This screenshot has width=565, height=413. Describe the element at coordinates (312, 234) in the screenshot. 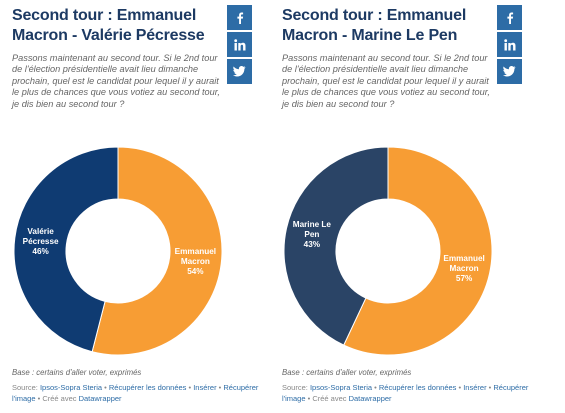

I see `segment-label-marine-le-pen: Marine Le Pen 43%` at that location.